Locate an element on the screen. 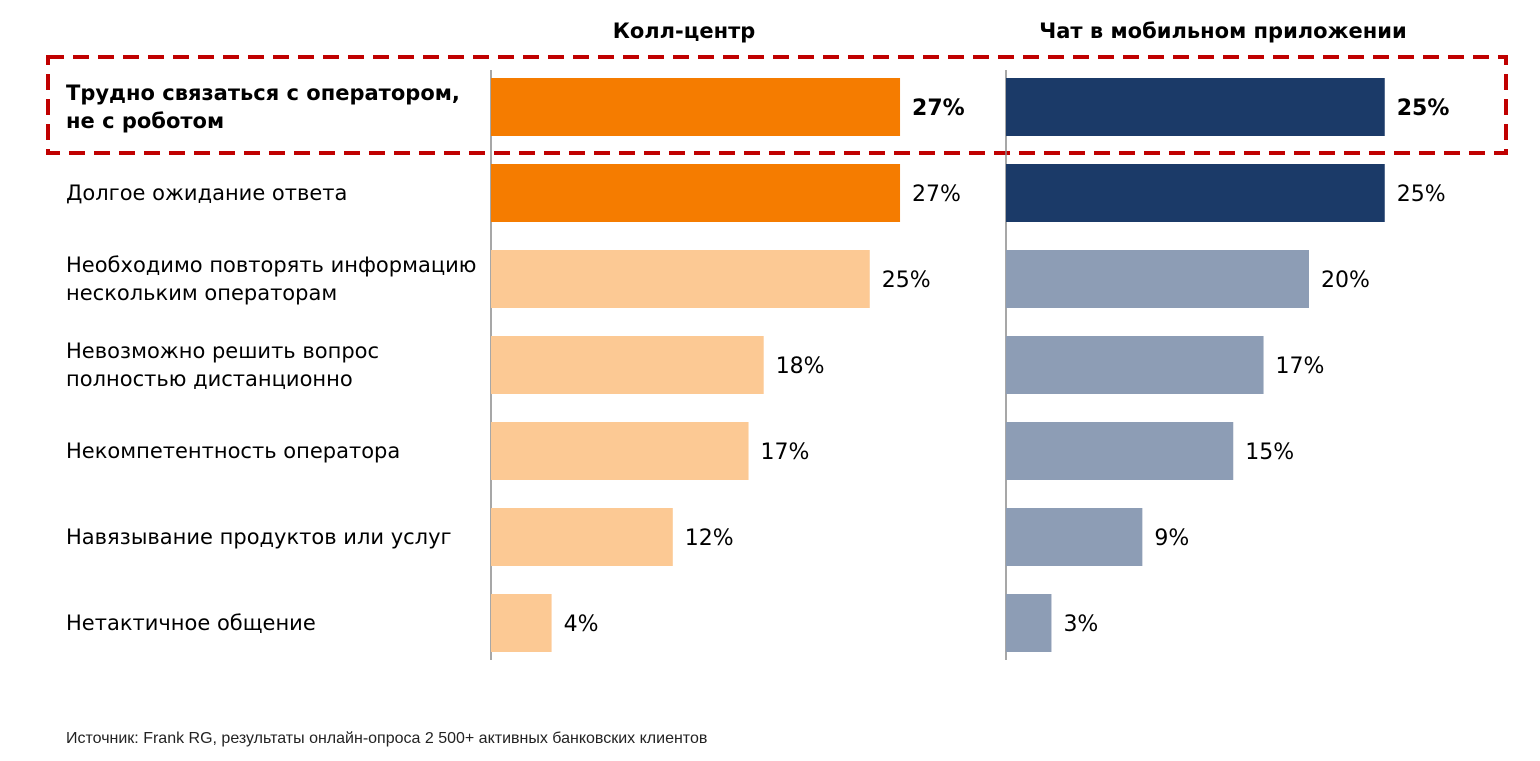 Image resolution: width=1540 pixels, height=761 pixels. category-label-1: Долгое ожидание ответа is located at coordinates (206, 193).